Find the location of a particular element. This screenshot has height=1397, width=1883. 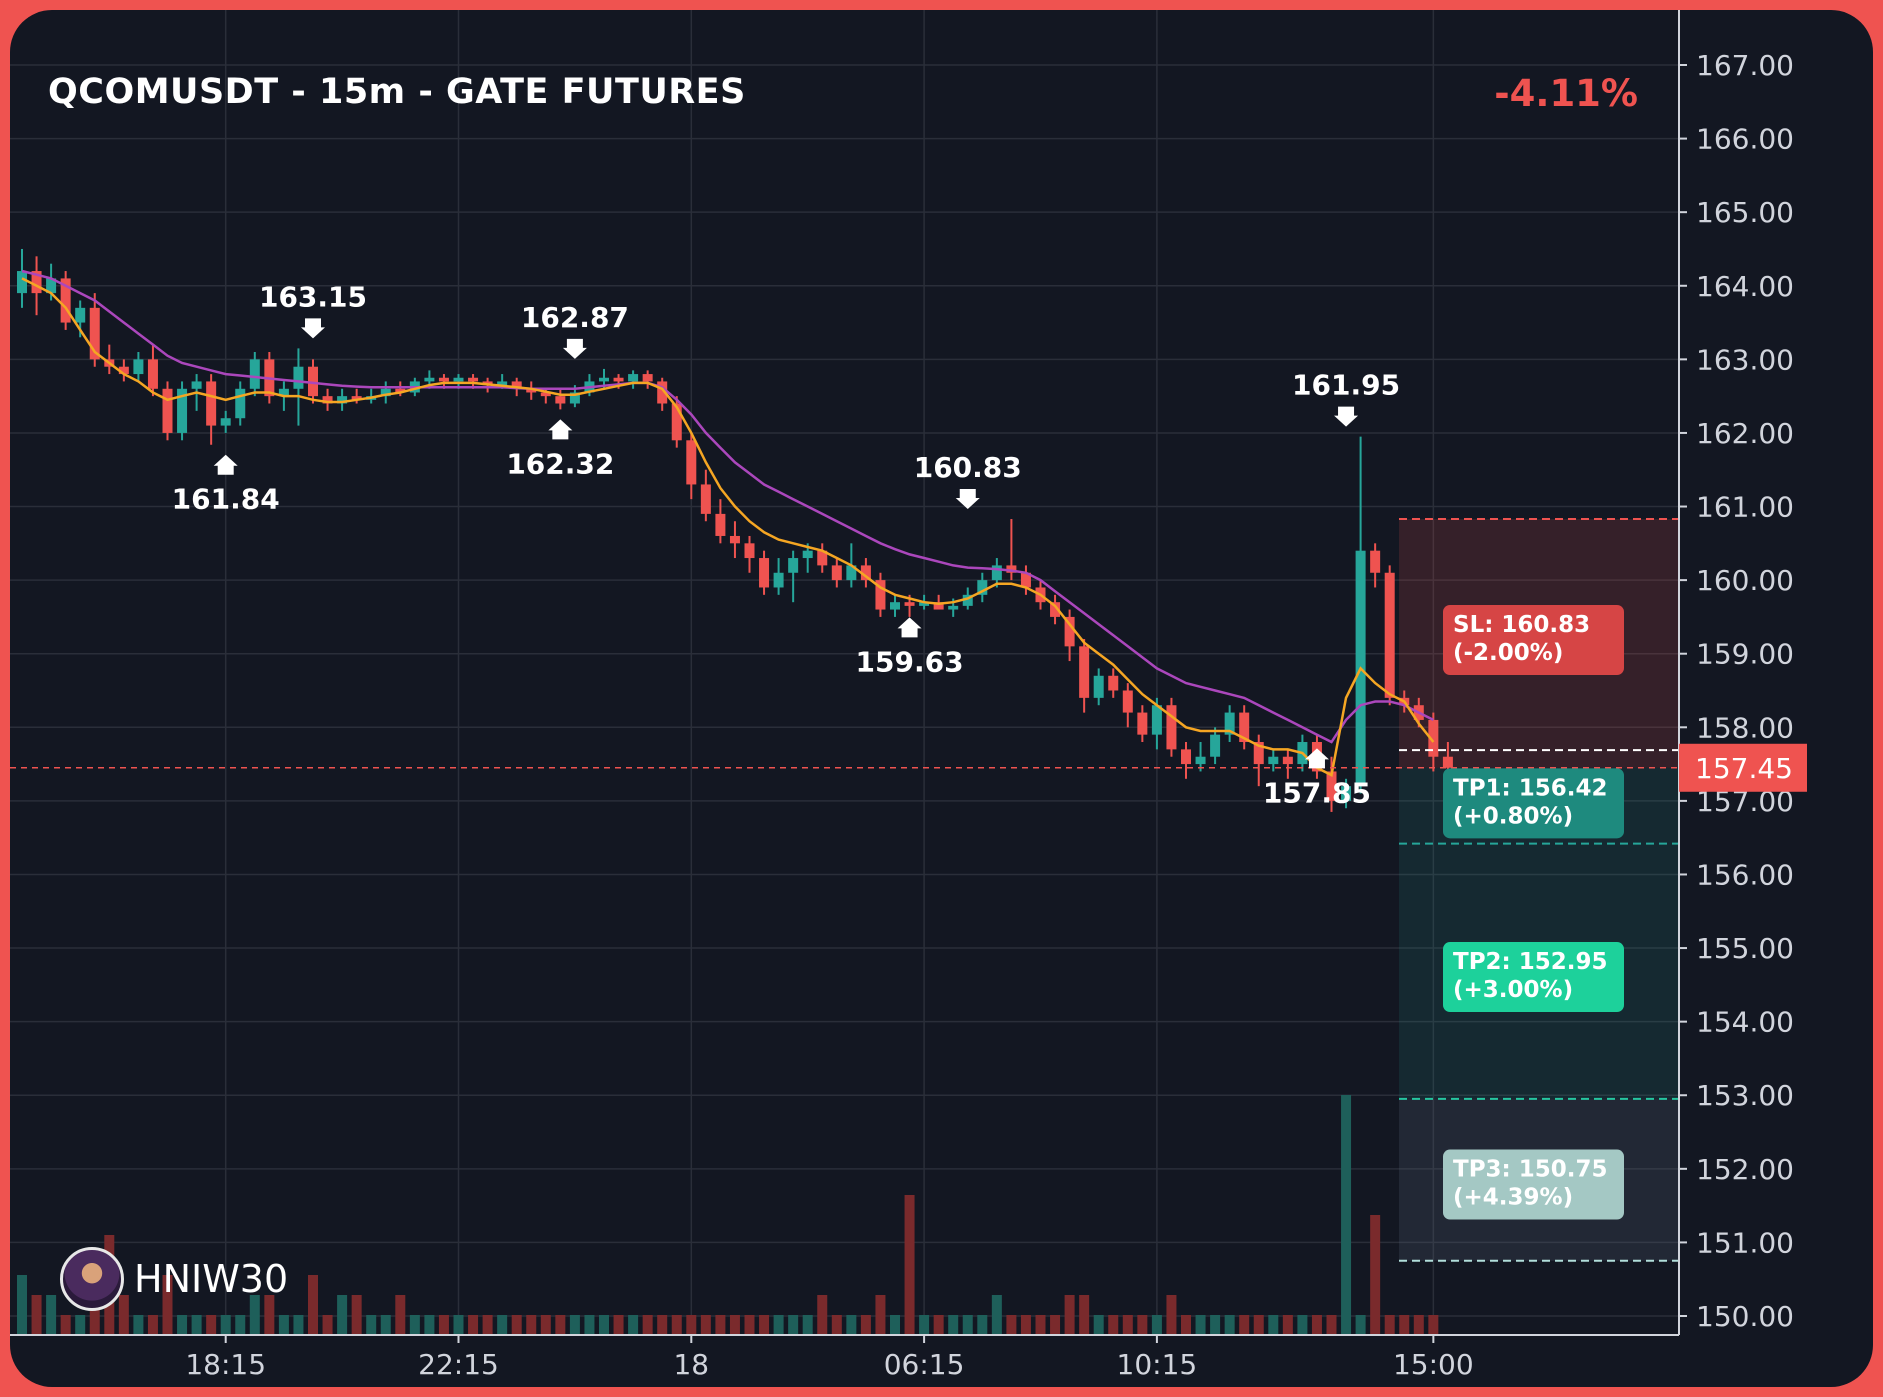

volume-bars is located at coordinates (728, 1215).